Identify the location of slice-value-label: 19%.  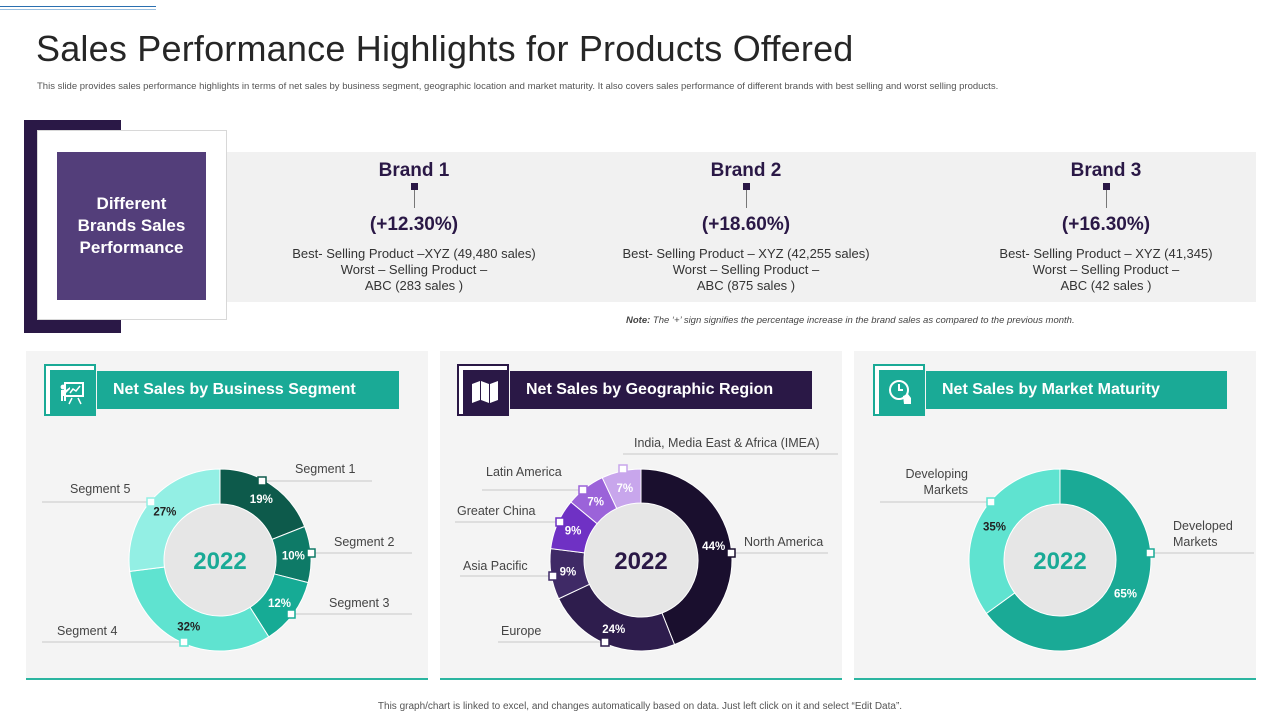
(261, 500).